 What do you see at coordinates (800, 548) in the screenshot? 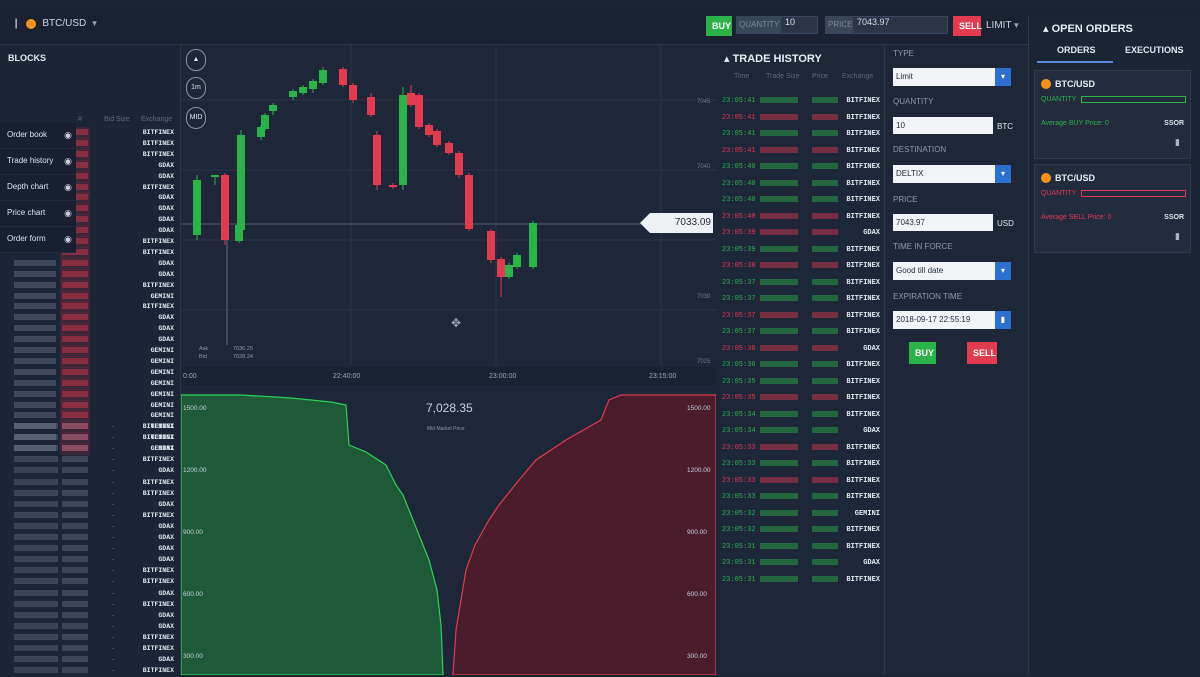
I see `trade-row: 23:05:31 BITFINEX` at bounding box center [800, 548].